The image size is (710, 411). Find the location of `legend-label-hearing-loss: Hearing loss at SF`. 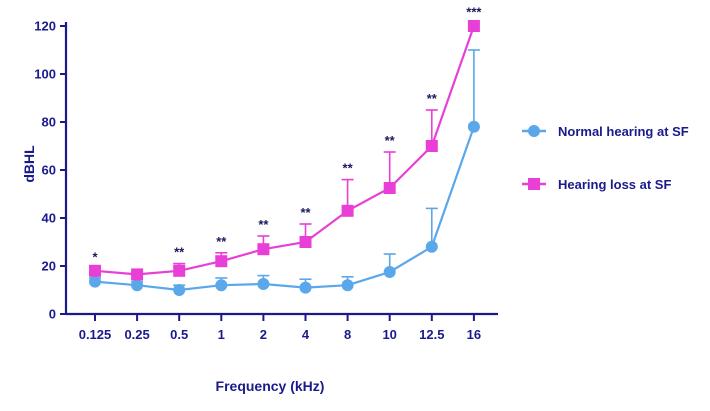

legend-label-hearing-loss: Hearing loss at SF is located at coordinates (614, 184).